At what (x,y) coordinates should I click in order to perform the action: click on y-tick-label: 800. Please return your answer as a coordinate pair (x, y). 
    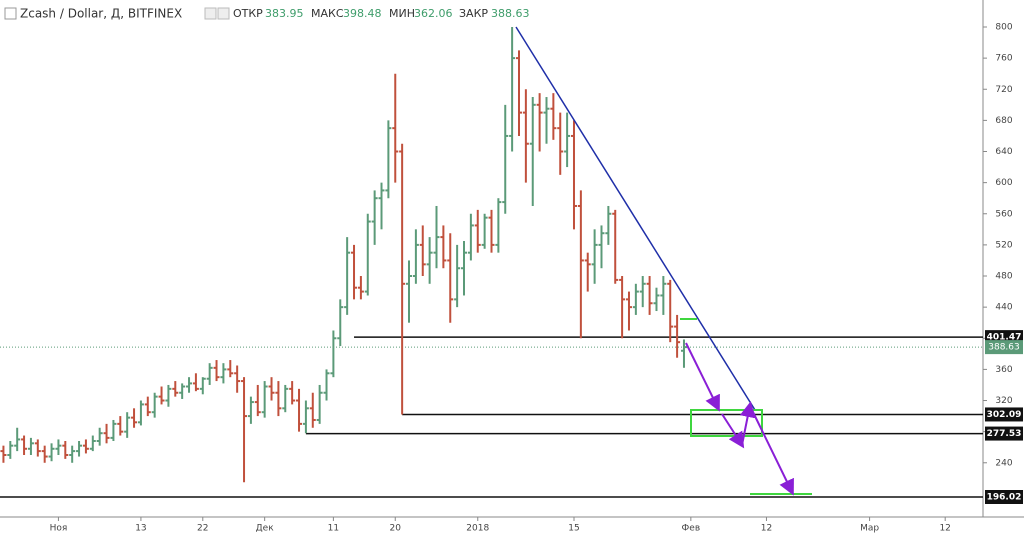
    Looking at the image, I should click on (1003, 28).